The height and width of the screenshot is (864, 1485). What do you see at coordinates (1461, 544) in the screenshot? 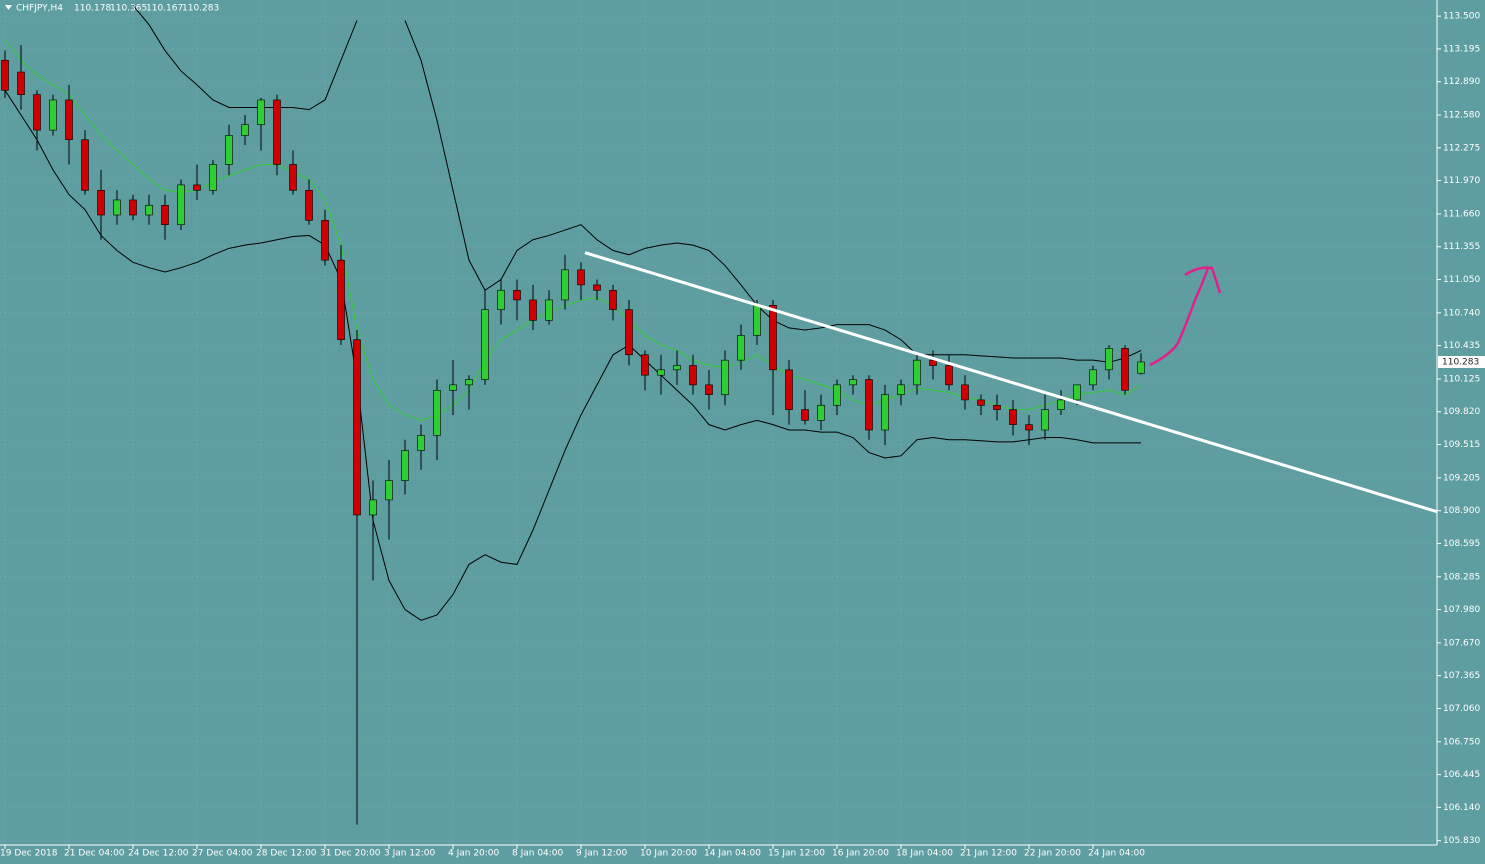
I see `y-tick-label: 108.595` at bounding box center [1461, 544].